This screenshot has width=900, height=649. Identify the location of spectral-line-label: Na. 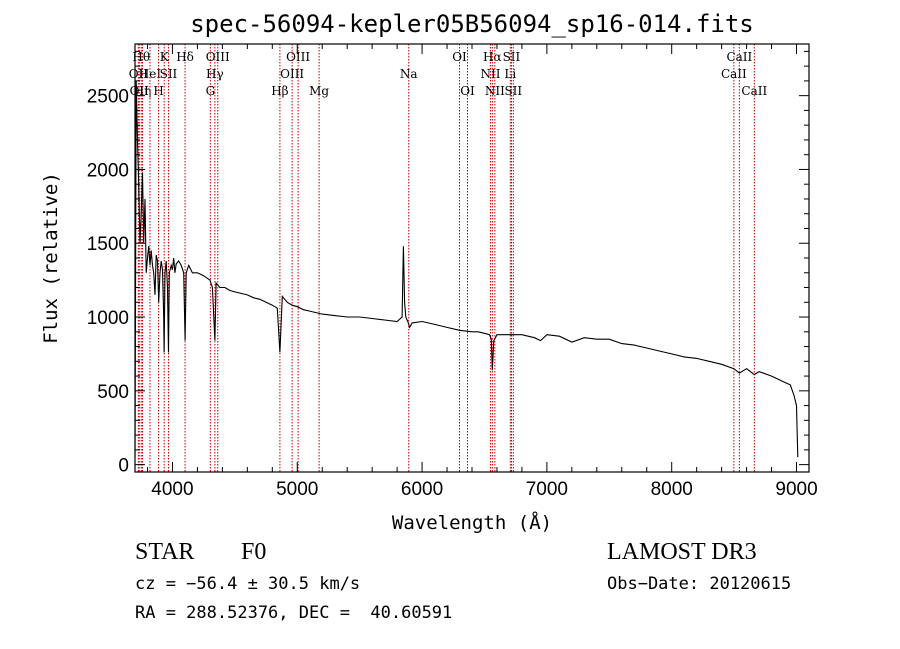
(409, 74).